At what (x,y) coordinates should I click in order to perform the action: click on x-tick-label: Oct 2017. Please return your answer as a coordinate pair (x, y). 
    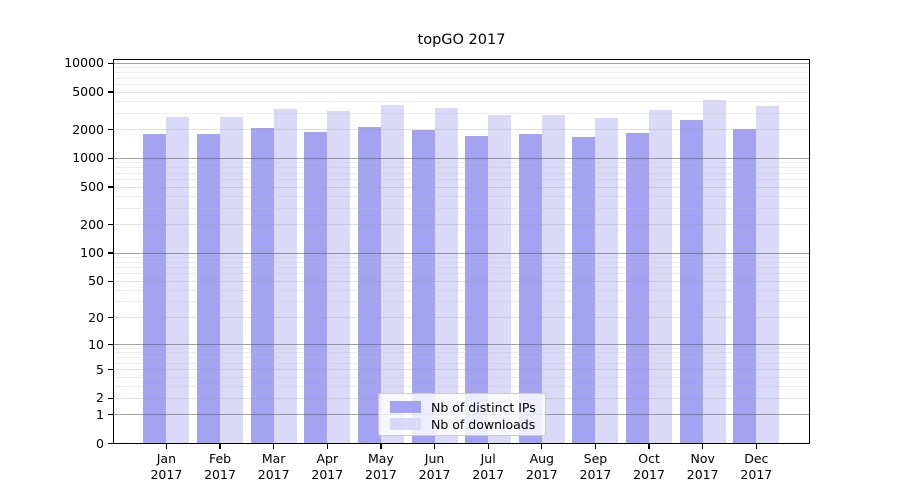
    Looking at the image, I should click on (649, 467).